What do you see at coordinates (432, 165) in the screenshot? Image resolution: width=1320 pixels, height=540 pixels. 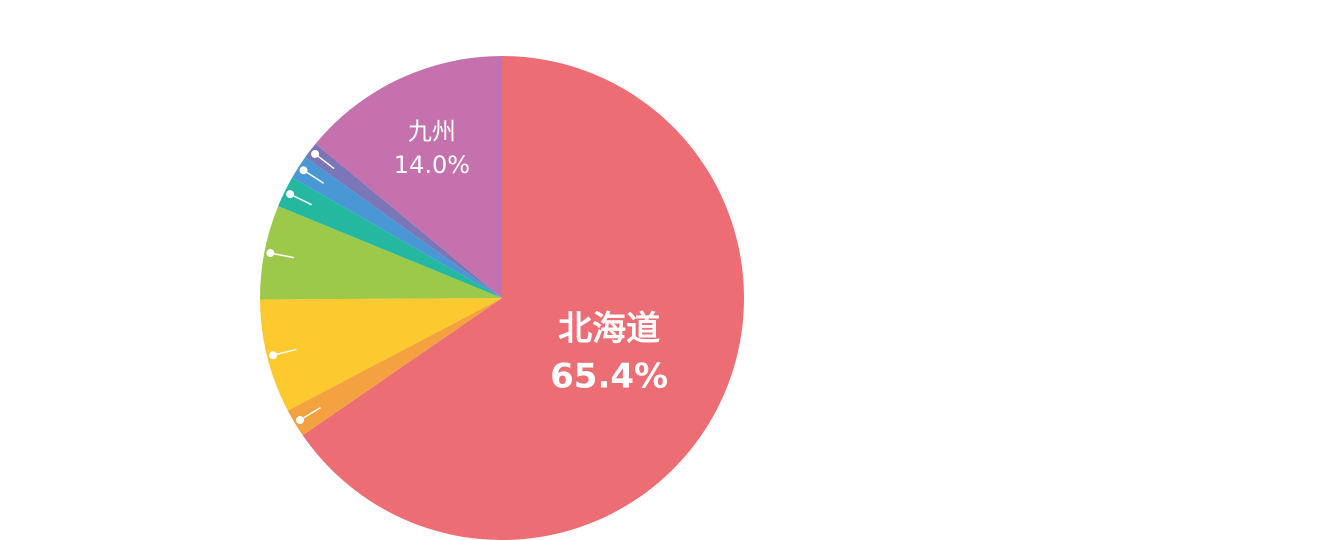 I see `slice-value: 14.0%` at bounding box center [432, 165].